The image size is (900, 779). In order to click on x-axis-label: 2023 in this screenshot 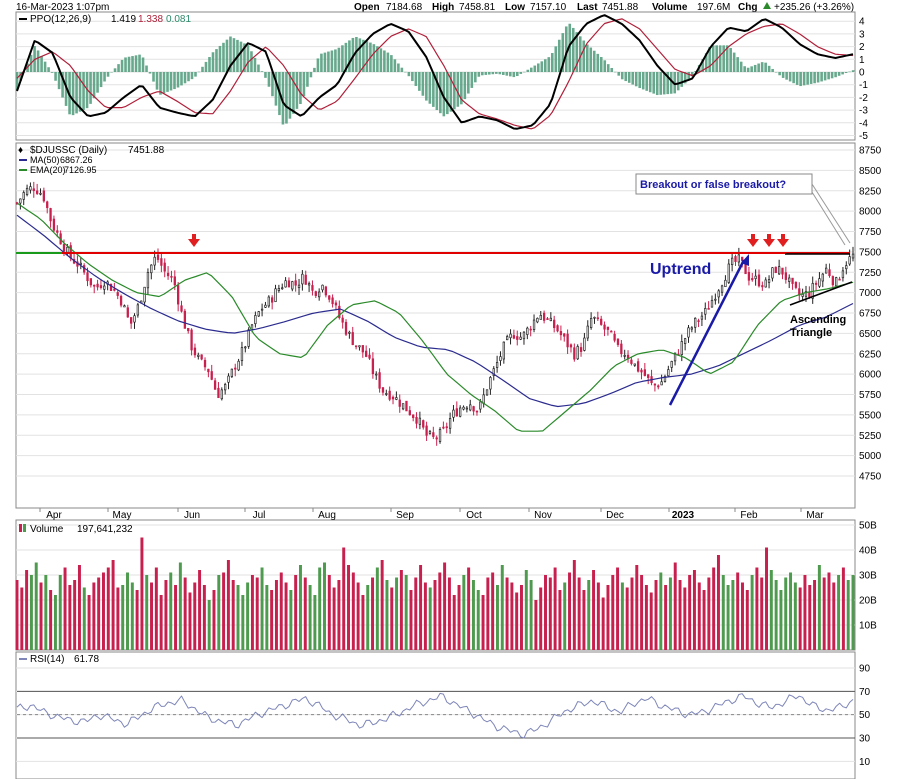, I will do `click(683, 515)`.